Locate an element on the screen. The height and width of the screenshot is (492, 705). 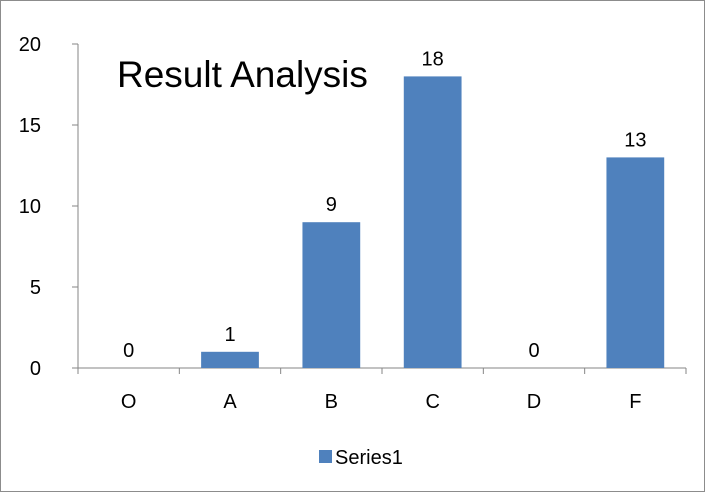
x-tick-label: B is located at coordinates (331, 402).